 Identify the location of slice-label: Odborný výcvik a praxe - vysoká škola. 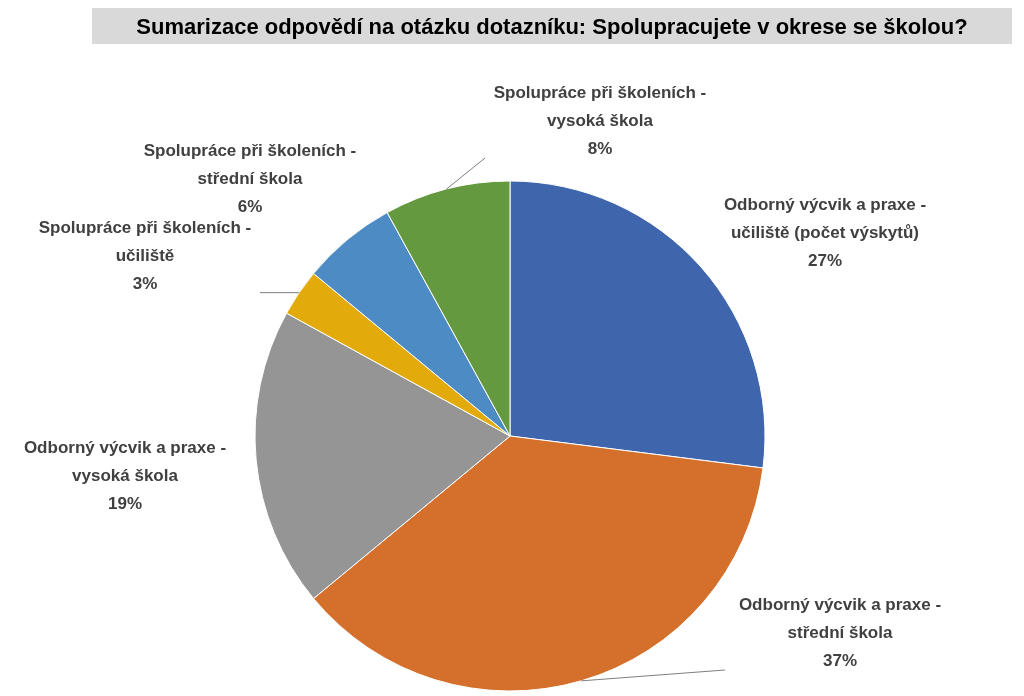
(125, 461).